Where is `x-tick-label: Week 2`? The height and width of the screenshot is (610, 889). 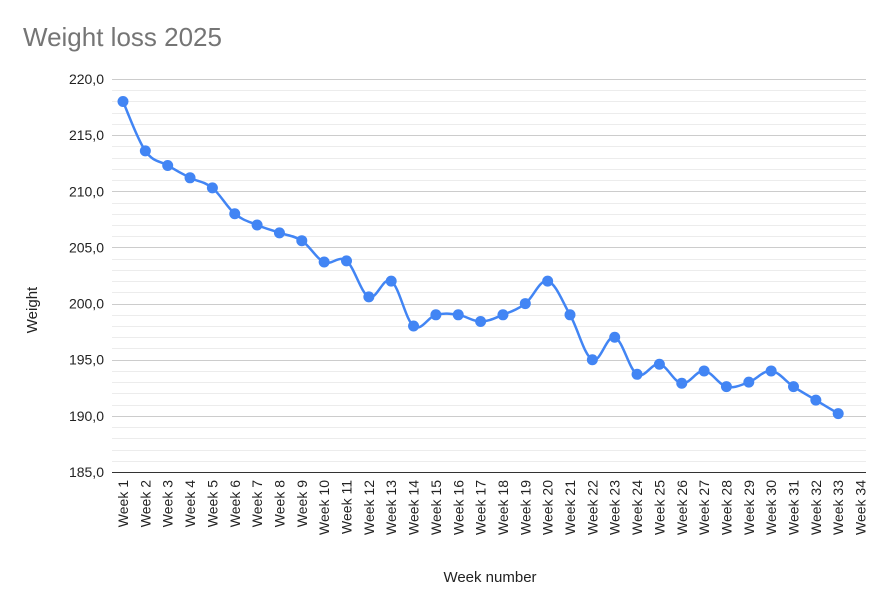
x-tick-label: Week 2 is located at coordinates (145, 503).